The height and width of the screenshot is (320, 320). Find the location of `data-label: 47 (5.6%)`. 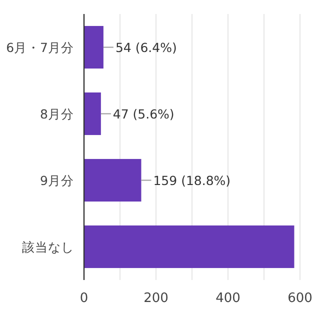

data-label: 47 (5.6%) is located at coordinates (143, 114).